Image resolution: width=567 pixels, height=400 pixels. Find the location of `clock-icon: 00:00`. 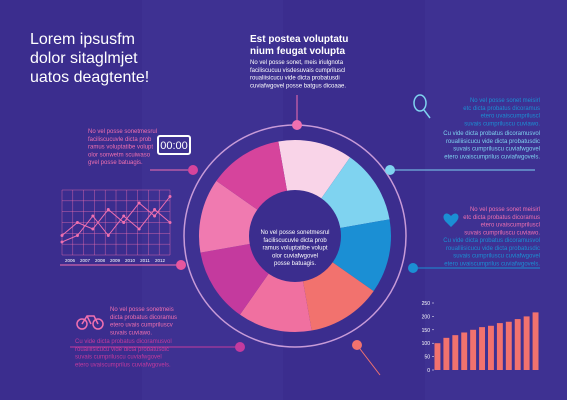

clock-icon: 00:00 is located at coordinates (174, 145).